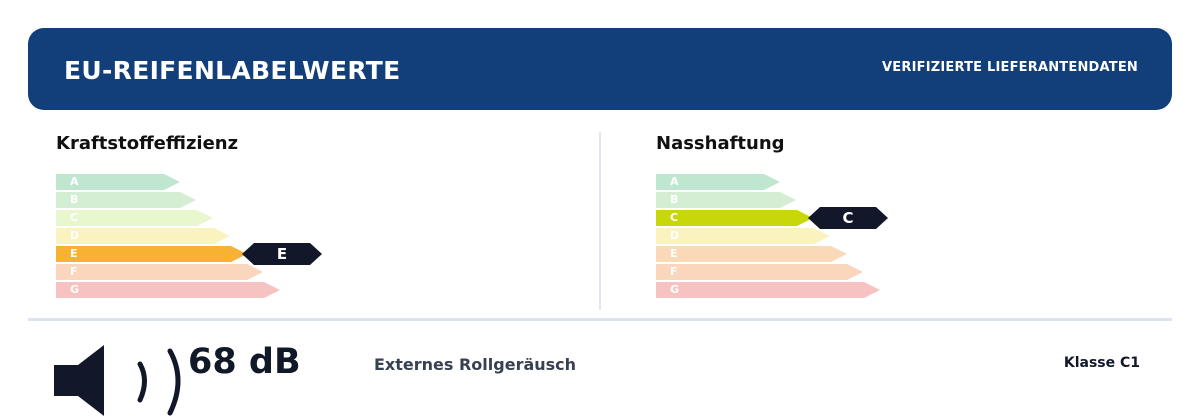 The width and height of the screenshot is (1200, 420). I want to click on wet-grip-title: Nasshaftung, so click(720, 143).